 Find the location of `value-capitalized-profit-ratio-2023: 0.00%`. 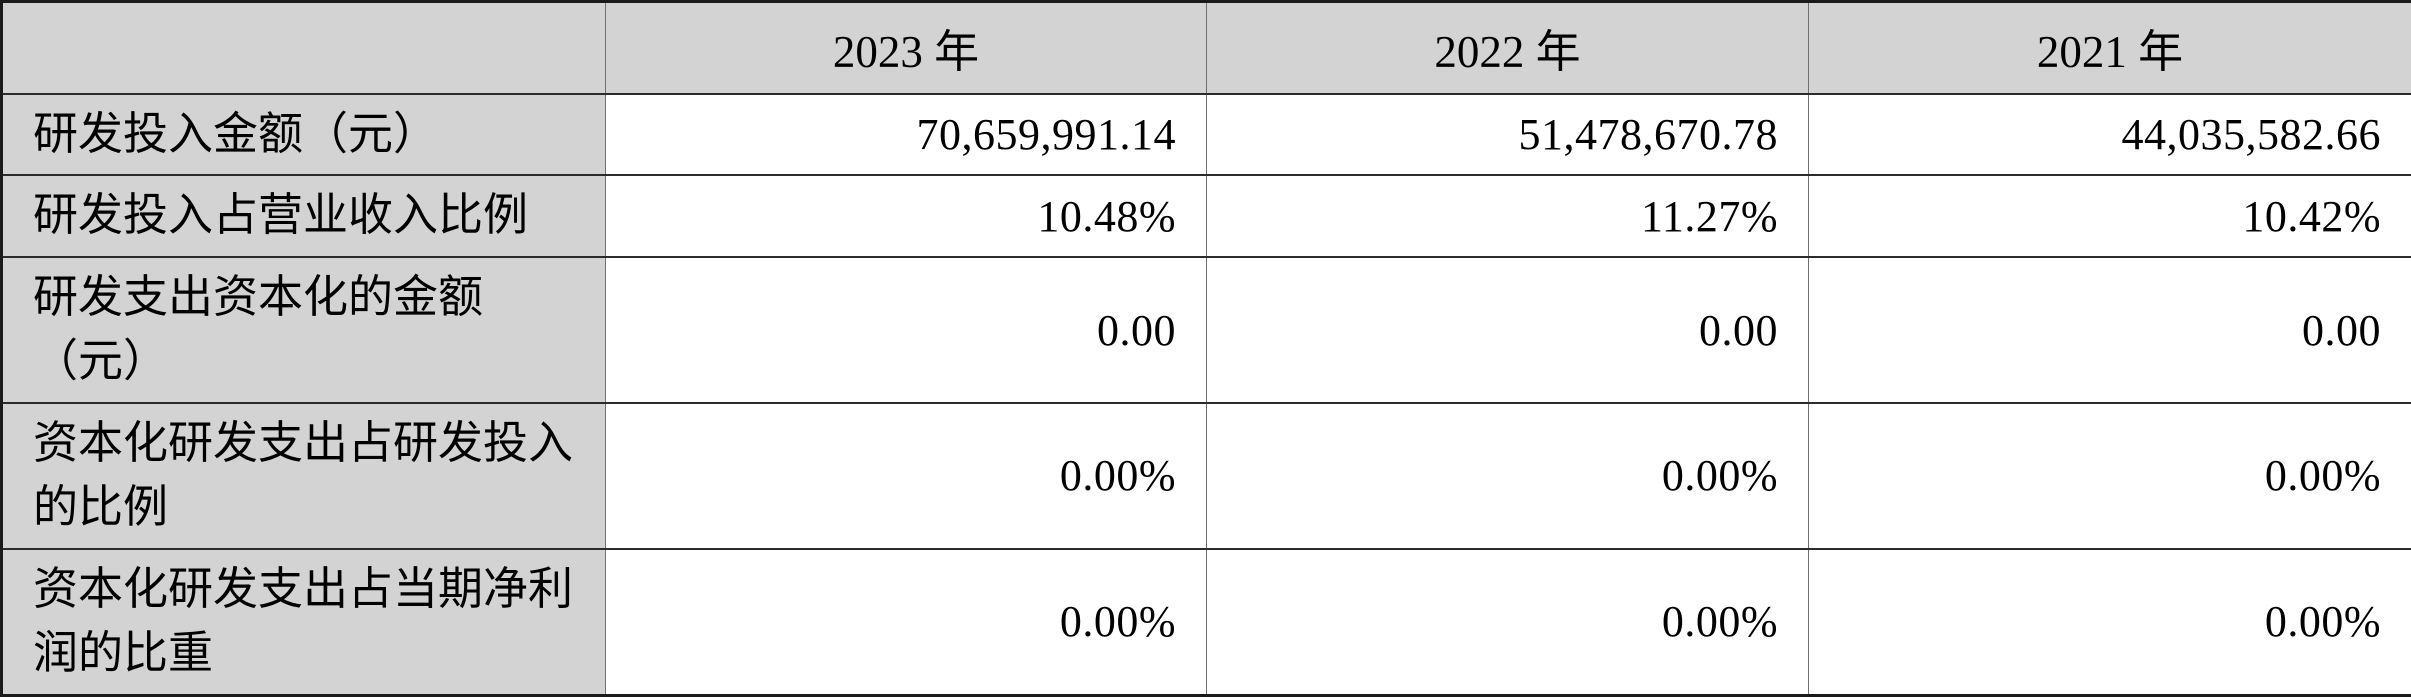

value-capitalized-profit-ratio-2023: 0.00% is located at coordinates (906, 622).